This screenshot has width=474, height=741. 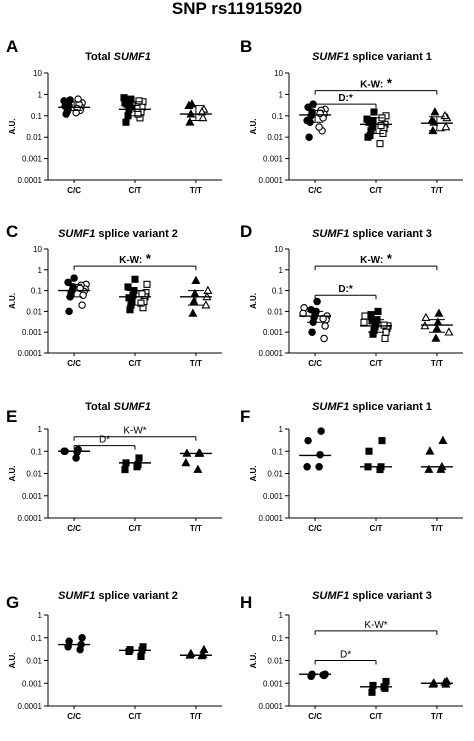 I want to click on panel-title-part: splice variant 3, so click(x=390, y=596).